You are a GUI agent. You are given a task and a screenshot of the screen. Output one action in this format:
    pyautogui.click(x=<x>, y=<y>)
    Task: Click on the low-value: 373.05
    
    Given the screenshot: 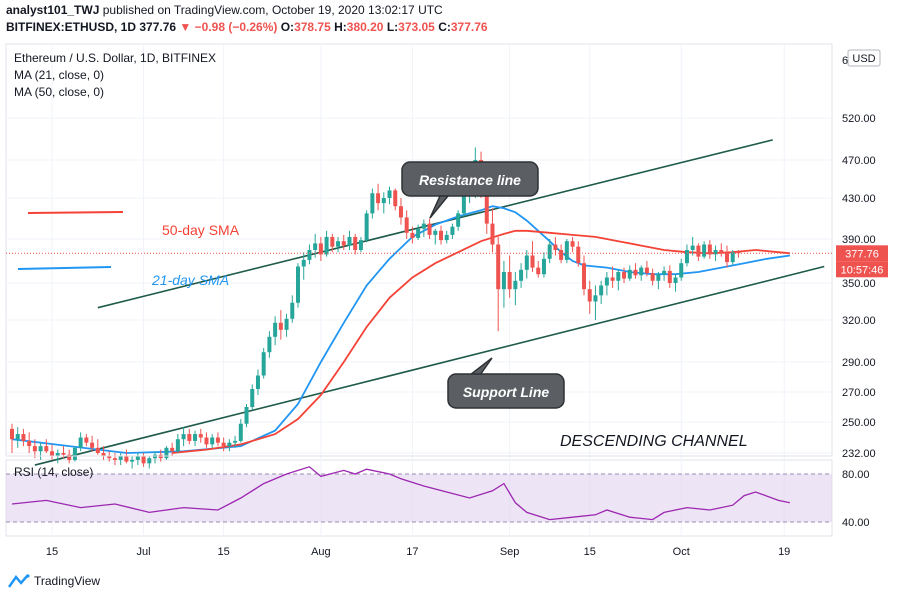 What is the action you would take?
    pyautogui.click(x=416, y=27)
    